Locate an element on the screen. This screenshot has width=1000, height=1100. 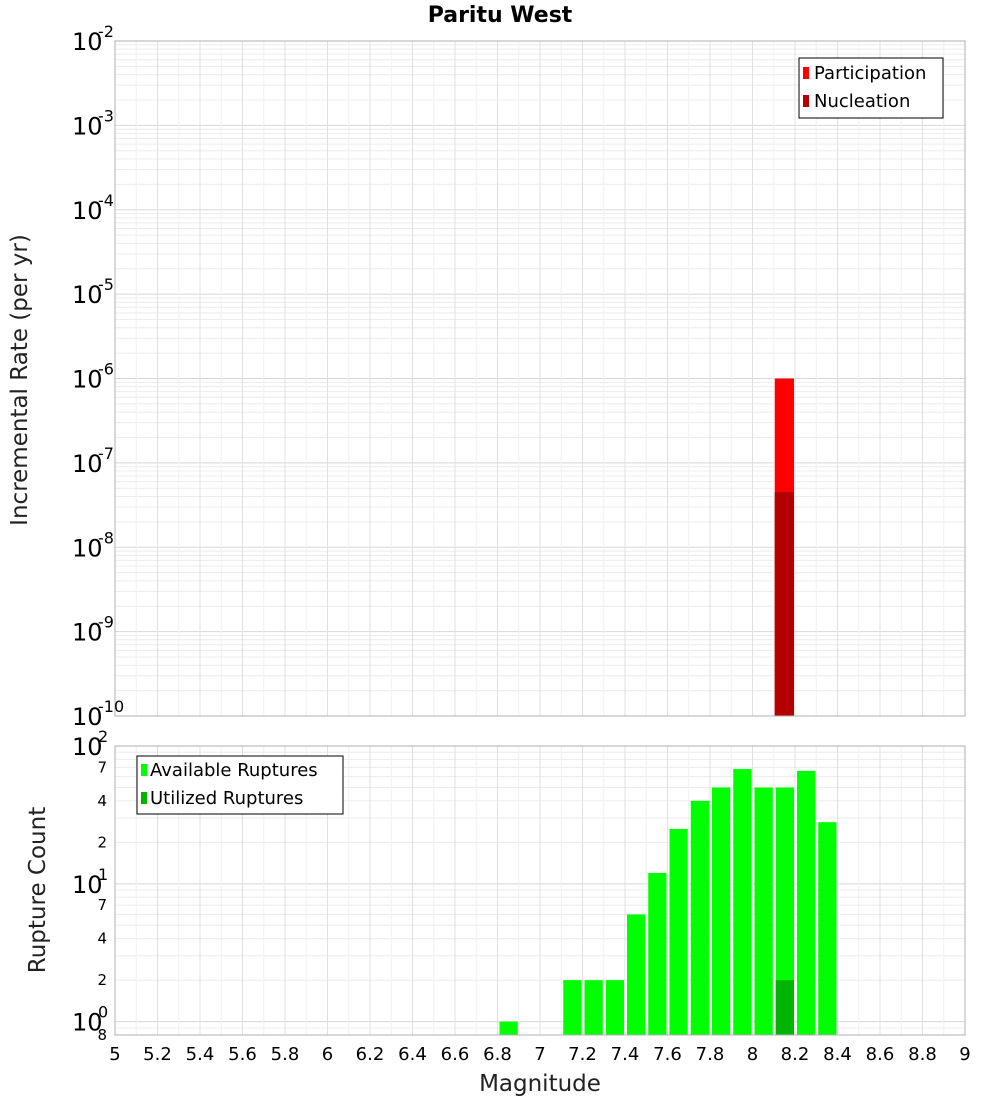
x-tick-label: 6.8 is located at coordinates (497, 1054).